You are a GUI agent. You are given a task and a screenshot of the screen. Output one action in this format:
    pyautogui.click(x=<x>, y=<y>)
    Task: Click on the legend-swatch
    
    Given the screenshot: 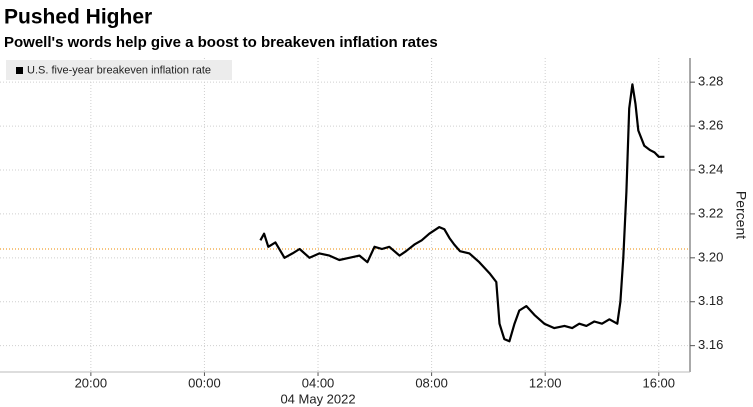 What is the action you would take?
    pyautogui.click(x=19, y=70)
    